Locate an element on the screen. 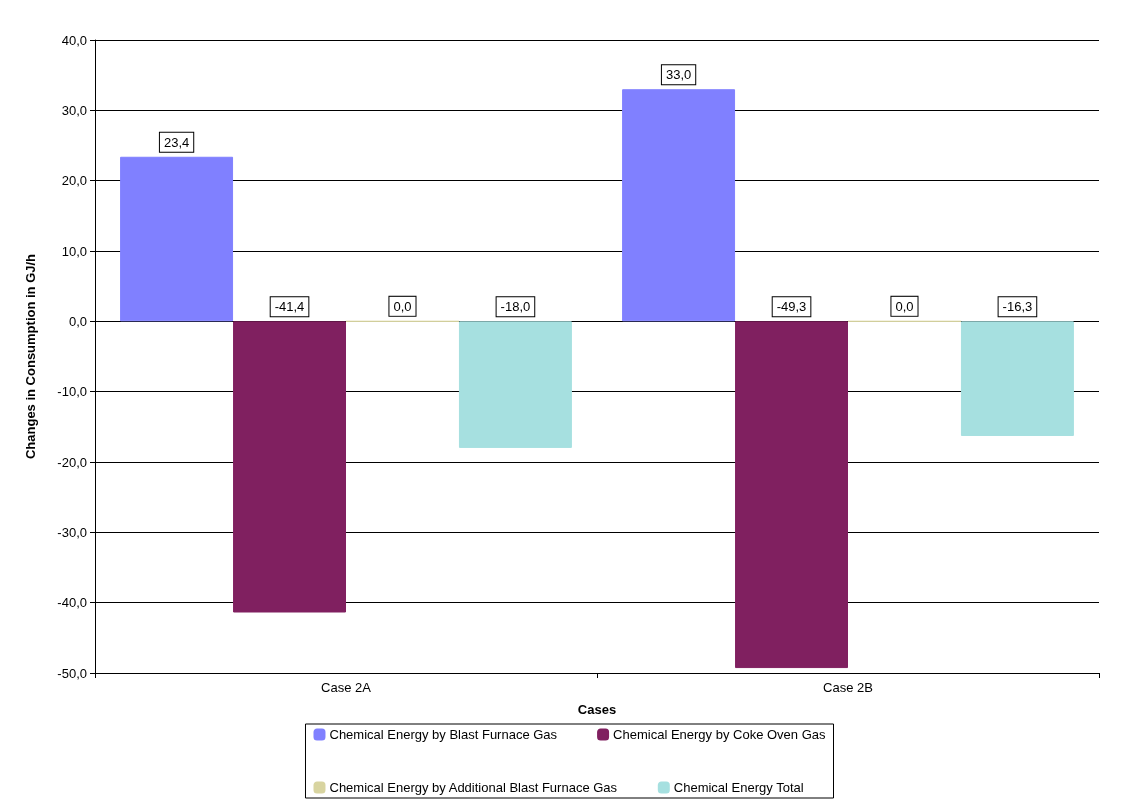 This screenshot has height=803, width=1139. y-axis-title: Changes in Consumption in GJ/h is located at coordinates (30, 356).